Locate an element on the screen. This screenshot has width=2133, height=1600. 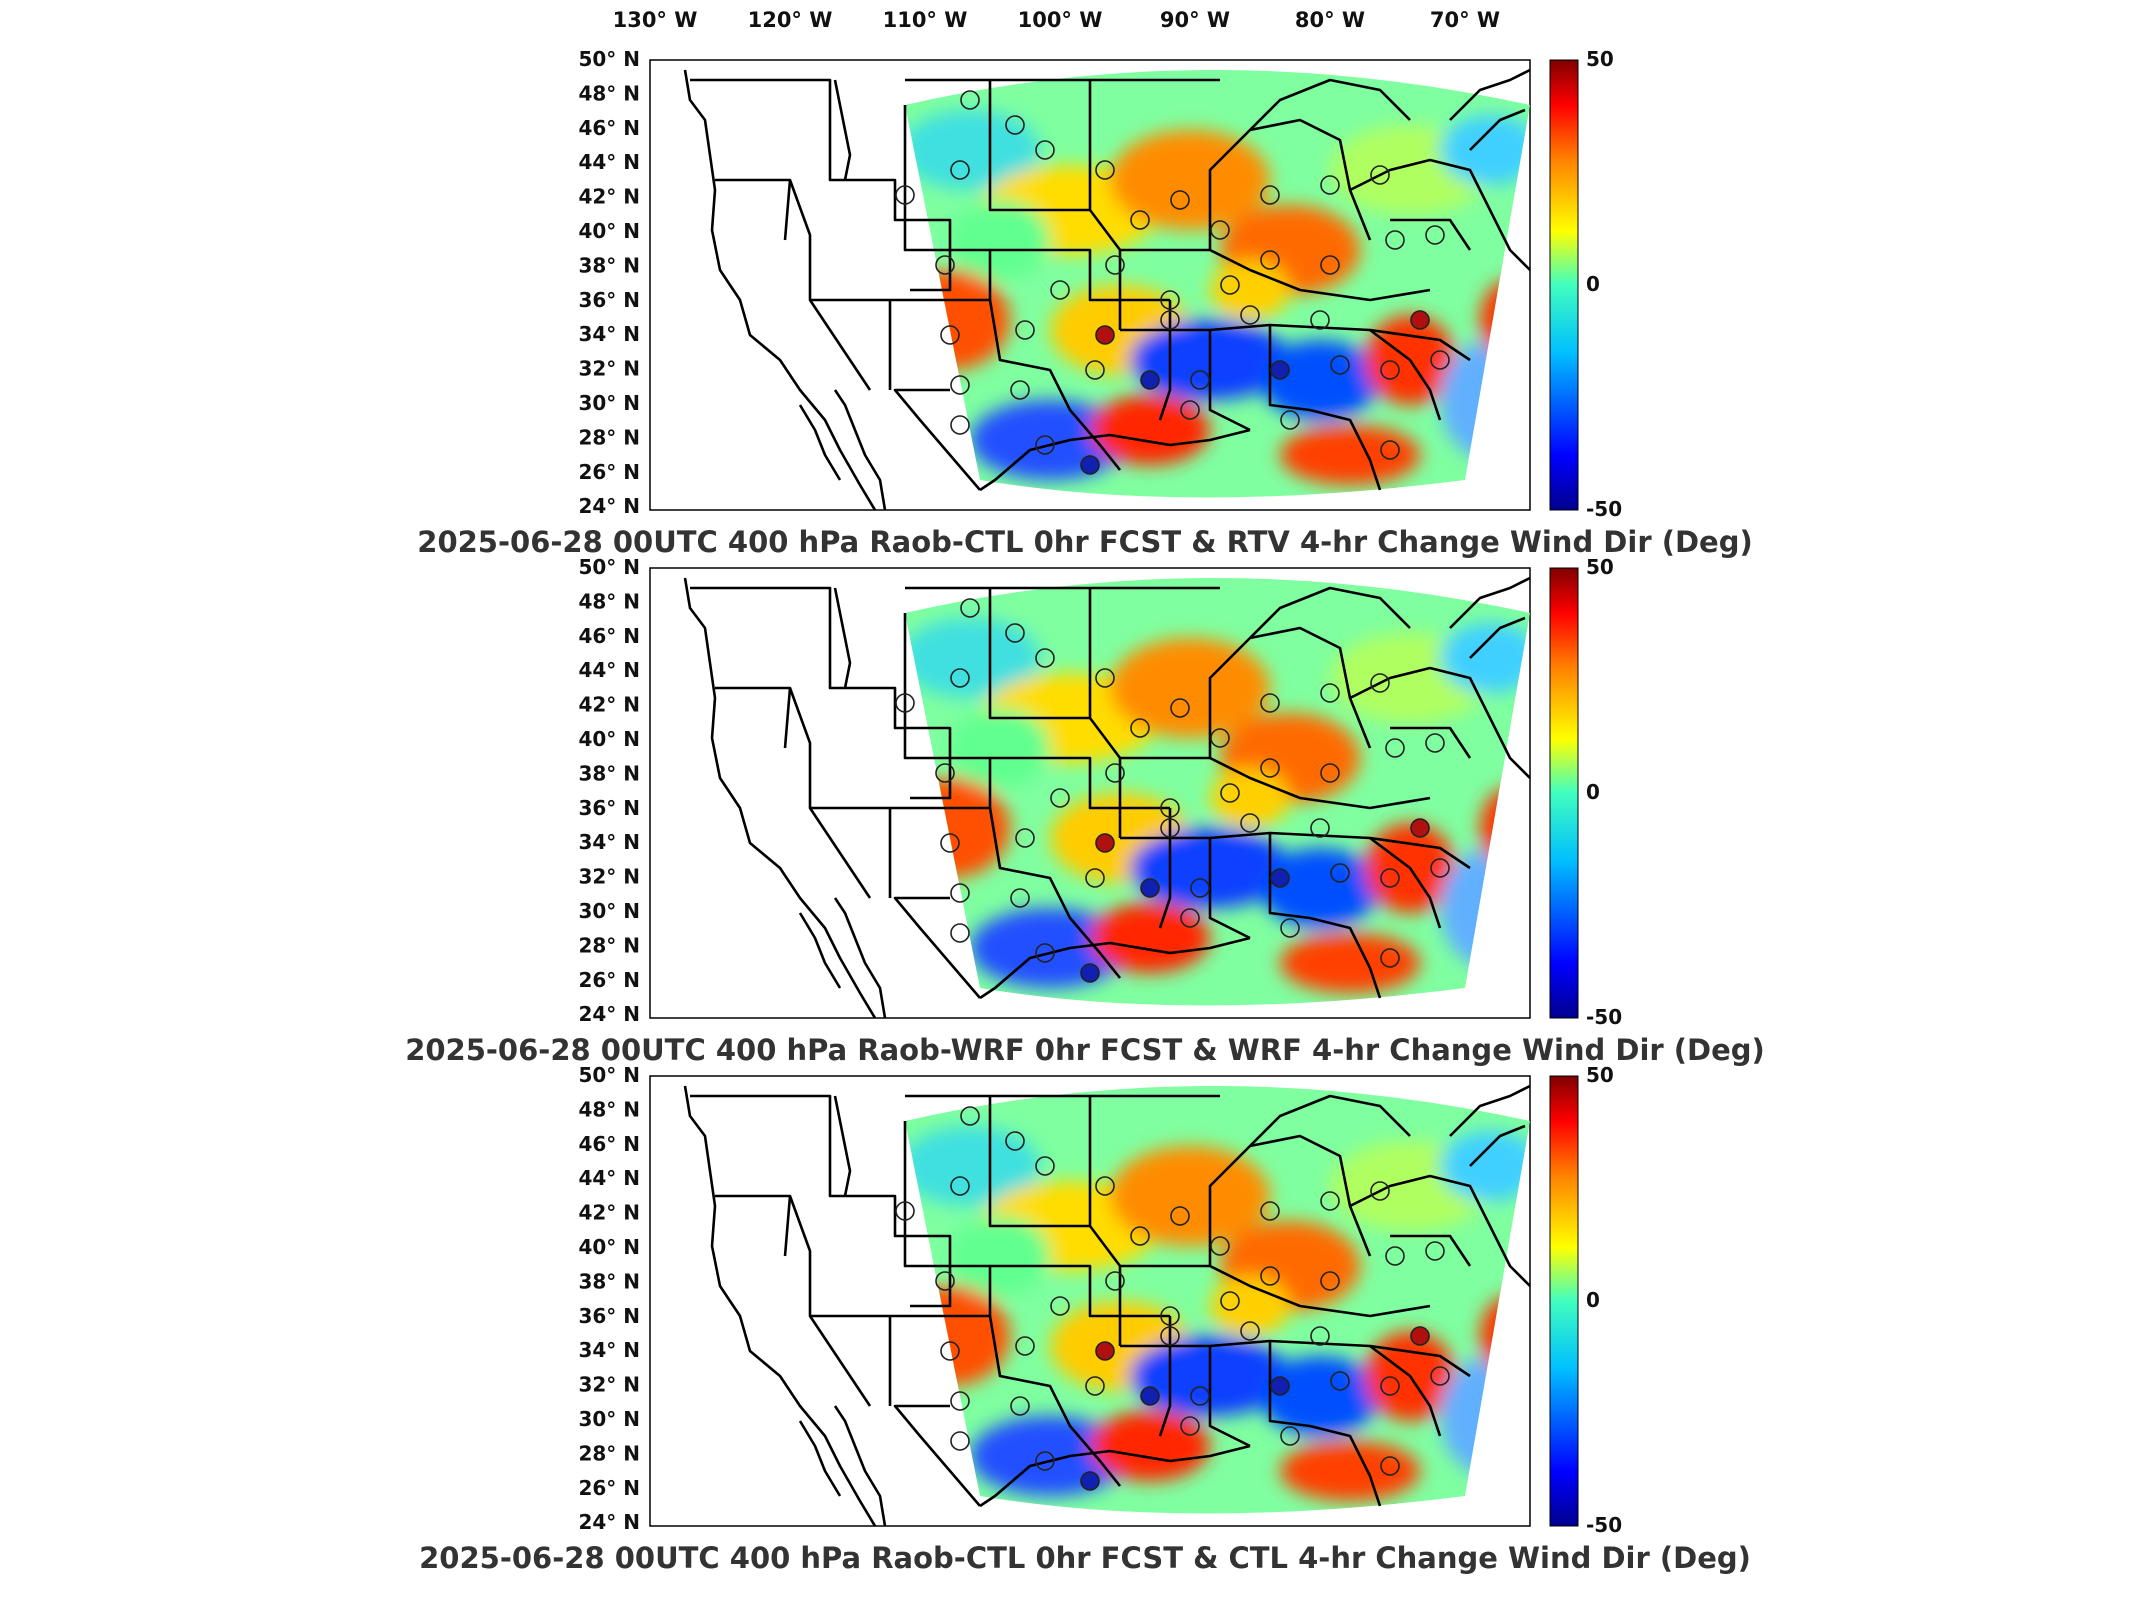
map-area is located at coordinates (1111, 290).